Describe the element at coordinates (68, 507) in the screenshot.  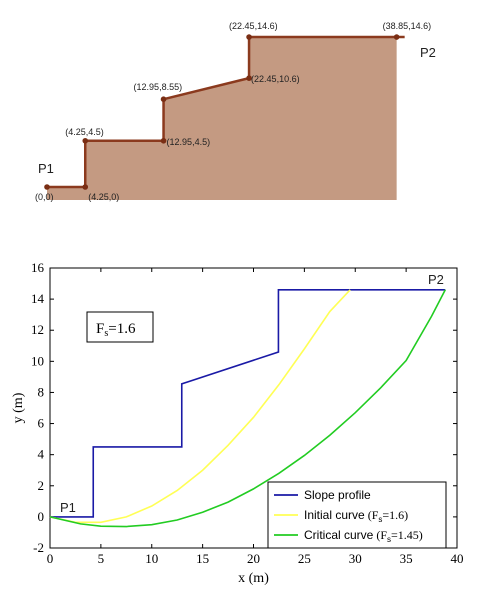
I see `chart-point-label-p1: P1` at that location.